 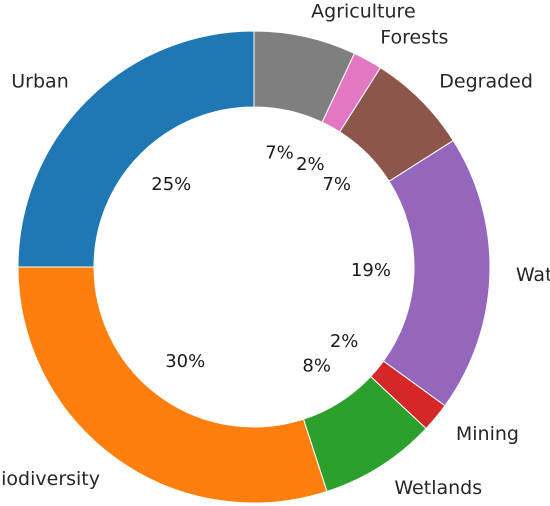 I want to click on percent-label-agriculture: 7%, so click(x=279, y=152).